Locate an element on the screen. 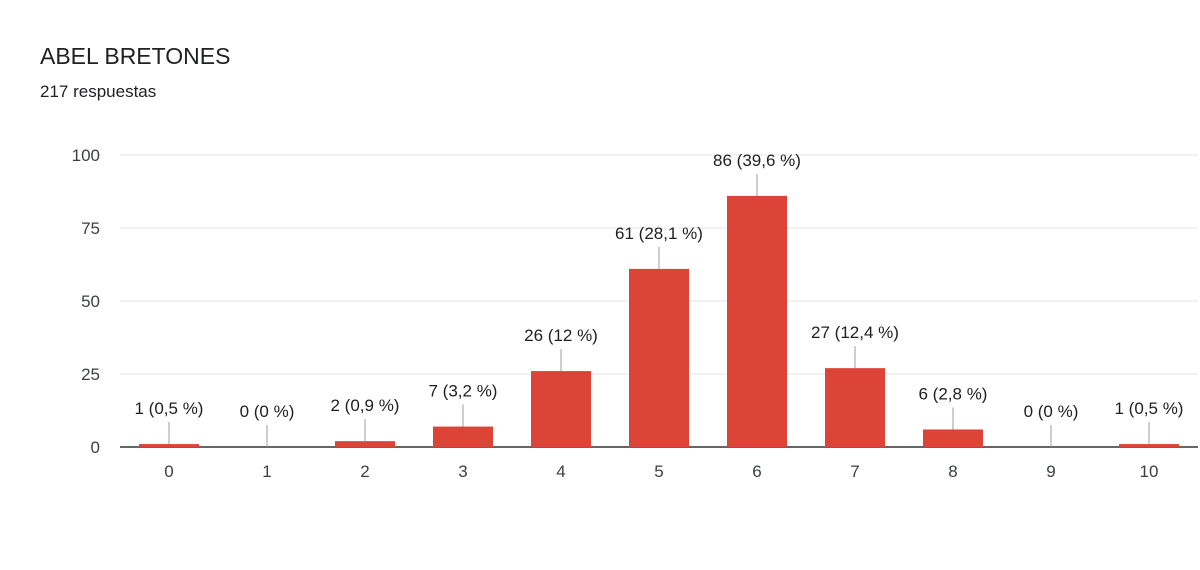 This screenshot has height=570, width=1200. data-label: 61 (28,1 %) is located at coordinates (659, 233).